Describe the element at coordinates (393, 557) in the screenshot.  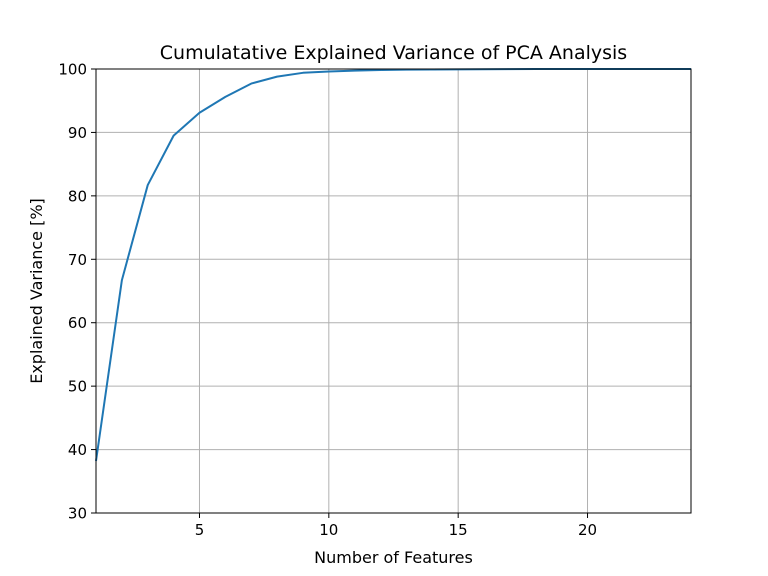
I see `x-axis-label: Number of Features` at that location.